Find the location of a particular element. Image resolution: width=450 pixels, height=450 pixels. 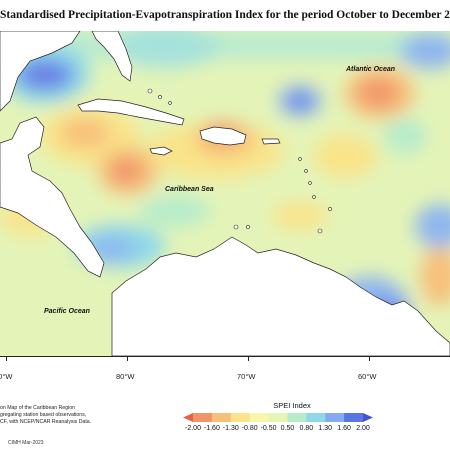

caribbean-sea-label: Caribbean Sea is located at coordinates (189, 189).